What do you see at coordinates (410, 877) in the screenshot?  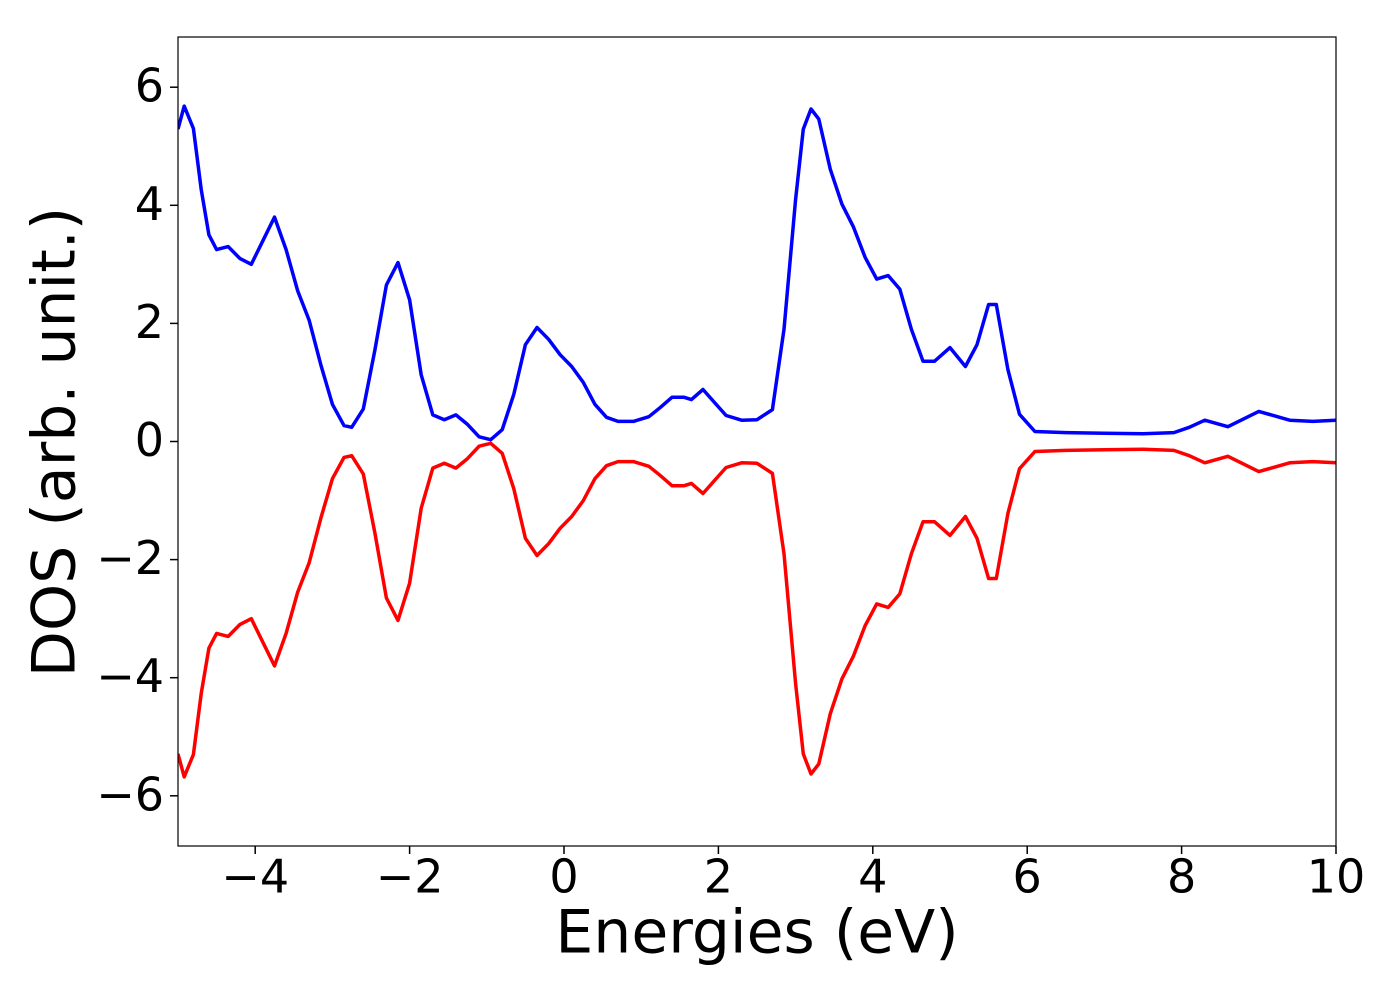 I see `x-tick-label: −2` at bounding box center [410, 877].